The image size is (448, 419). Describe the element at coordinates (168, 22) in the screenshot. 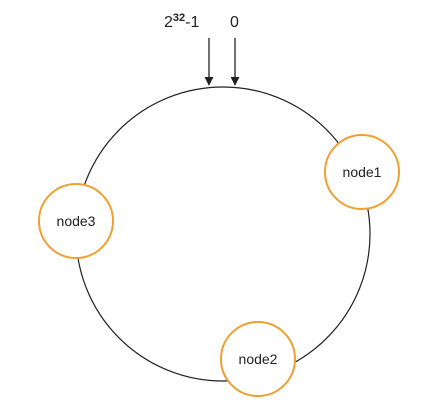

I see `ring-max-base: 2` at that location.